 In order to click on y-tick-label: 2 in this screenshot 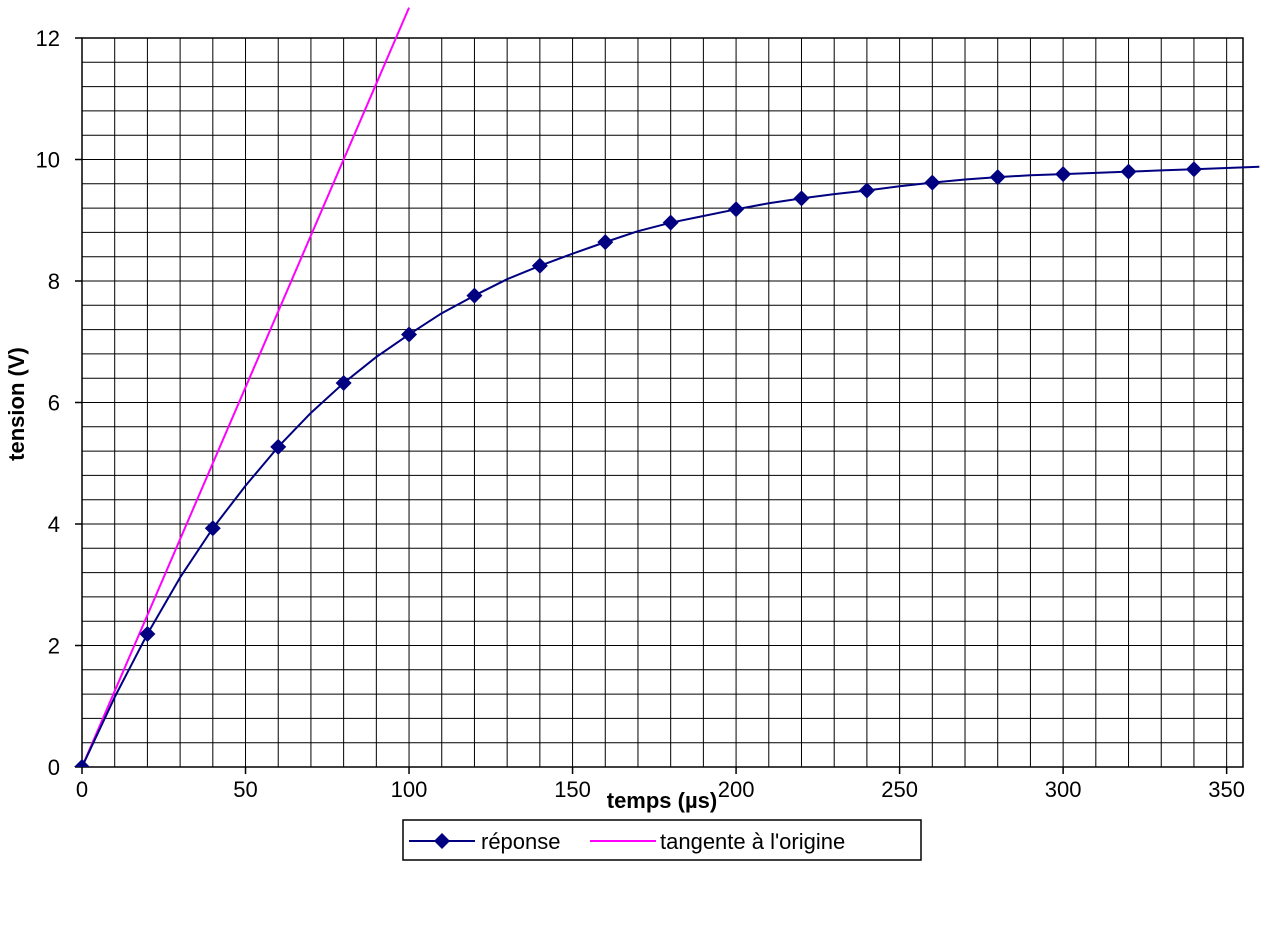, I will do `click(54, 646)`.